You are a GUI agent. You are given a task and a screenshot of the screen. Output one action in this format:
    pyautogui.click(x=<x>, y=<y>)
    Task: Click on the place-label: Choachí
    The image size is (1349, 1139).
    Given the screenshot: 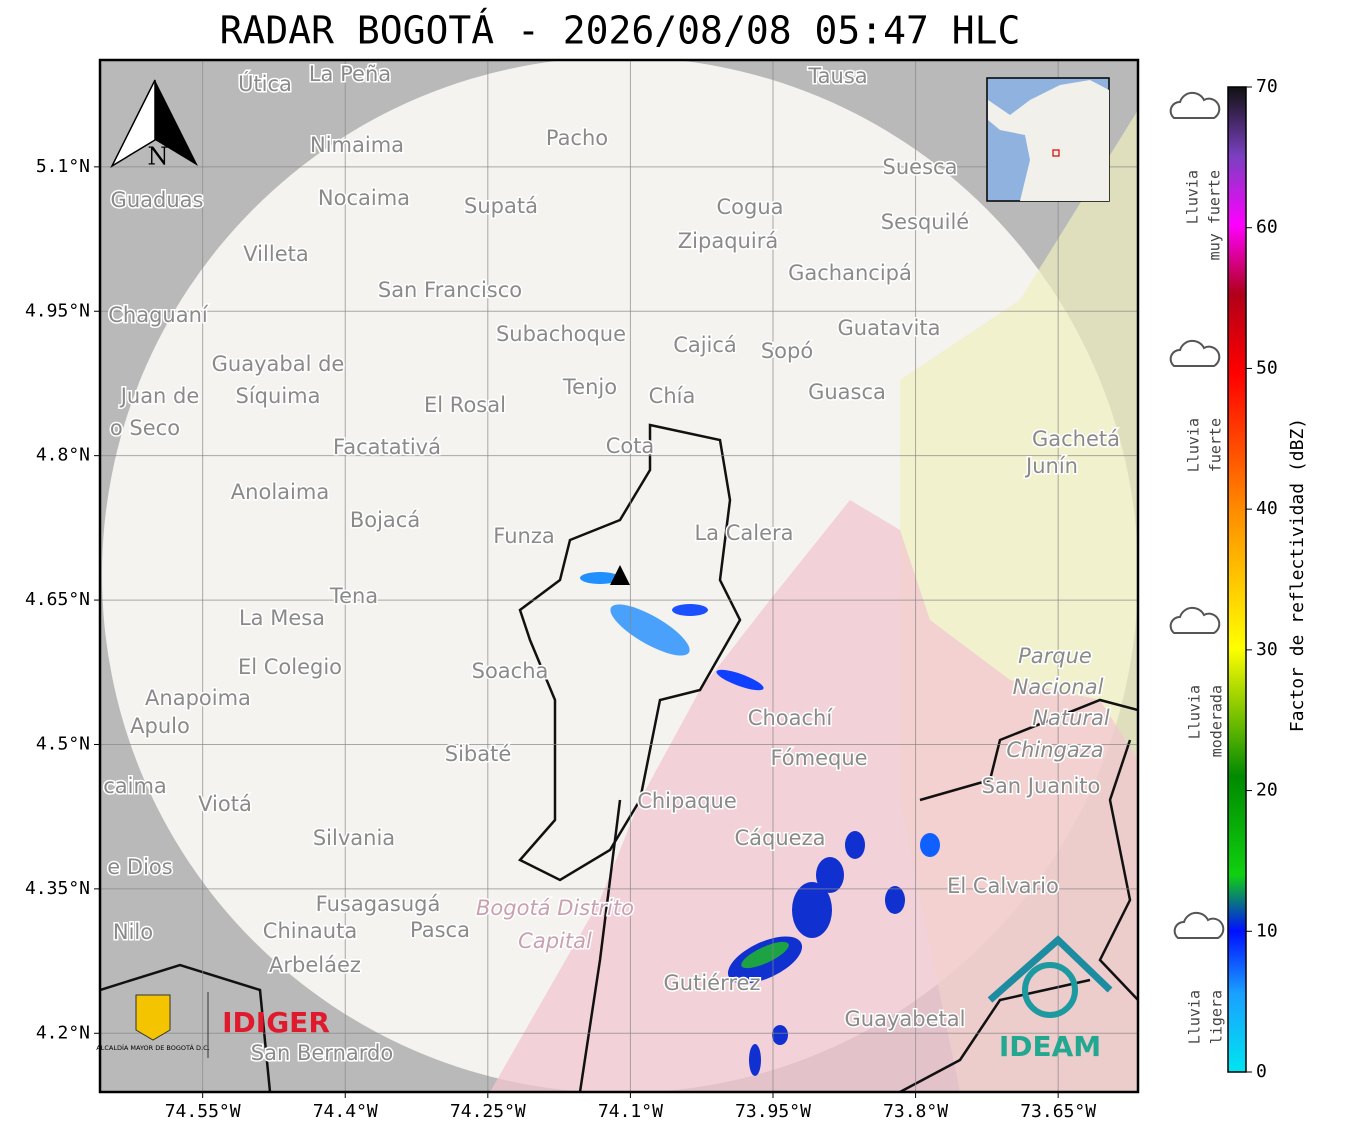 What is the action you would take?
    pyautogui.click(x=791, y=718)
    